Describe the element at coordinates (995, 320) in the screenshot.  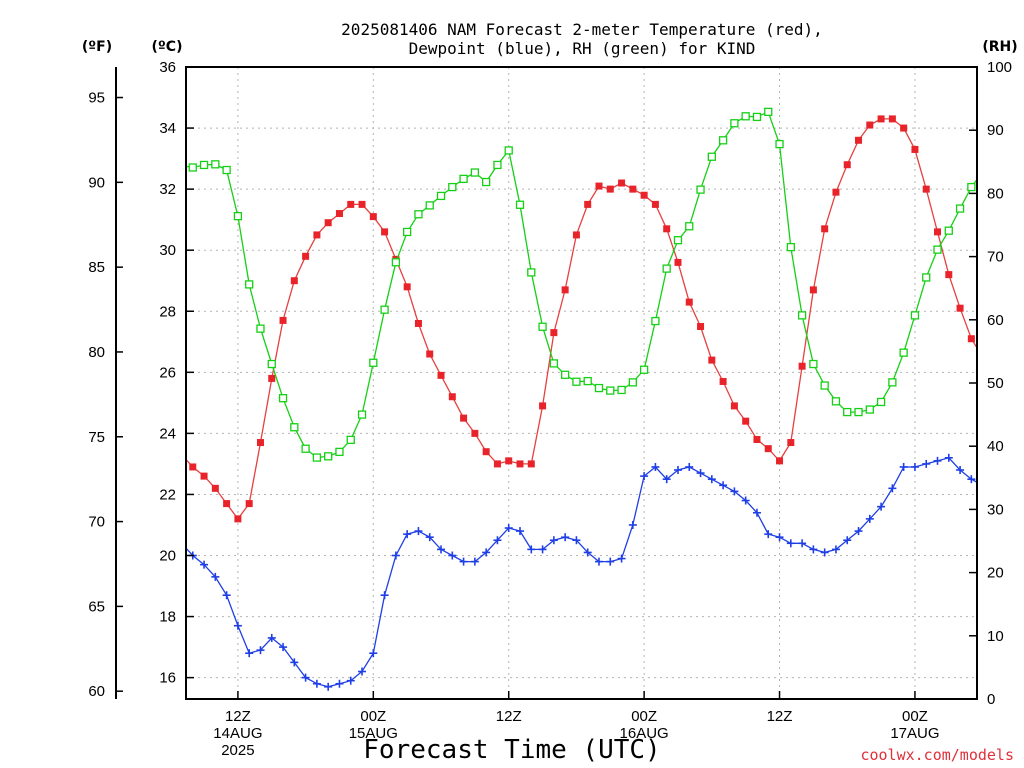
I see `rh-tick-label: 60` at that location.